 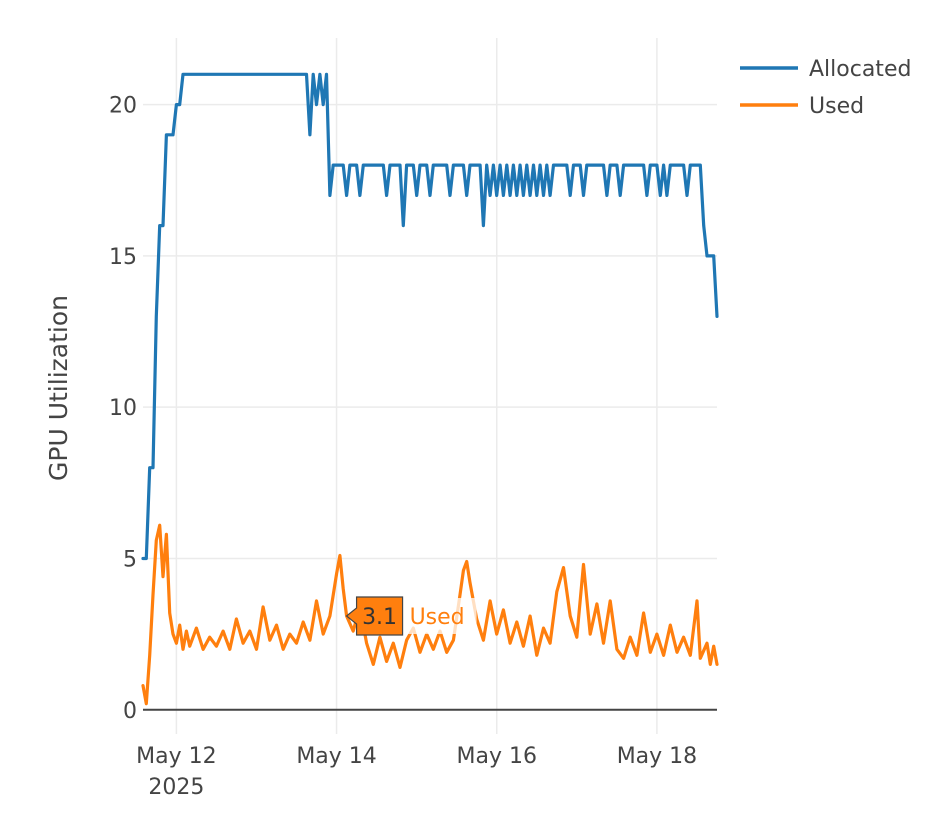 What do you see at coordinates (497, 756) in the screenshot?
I see `x-tick-label: May 16` at bounding box center [497, 756].